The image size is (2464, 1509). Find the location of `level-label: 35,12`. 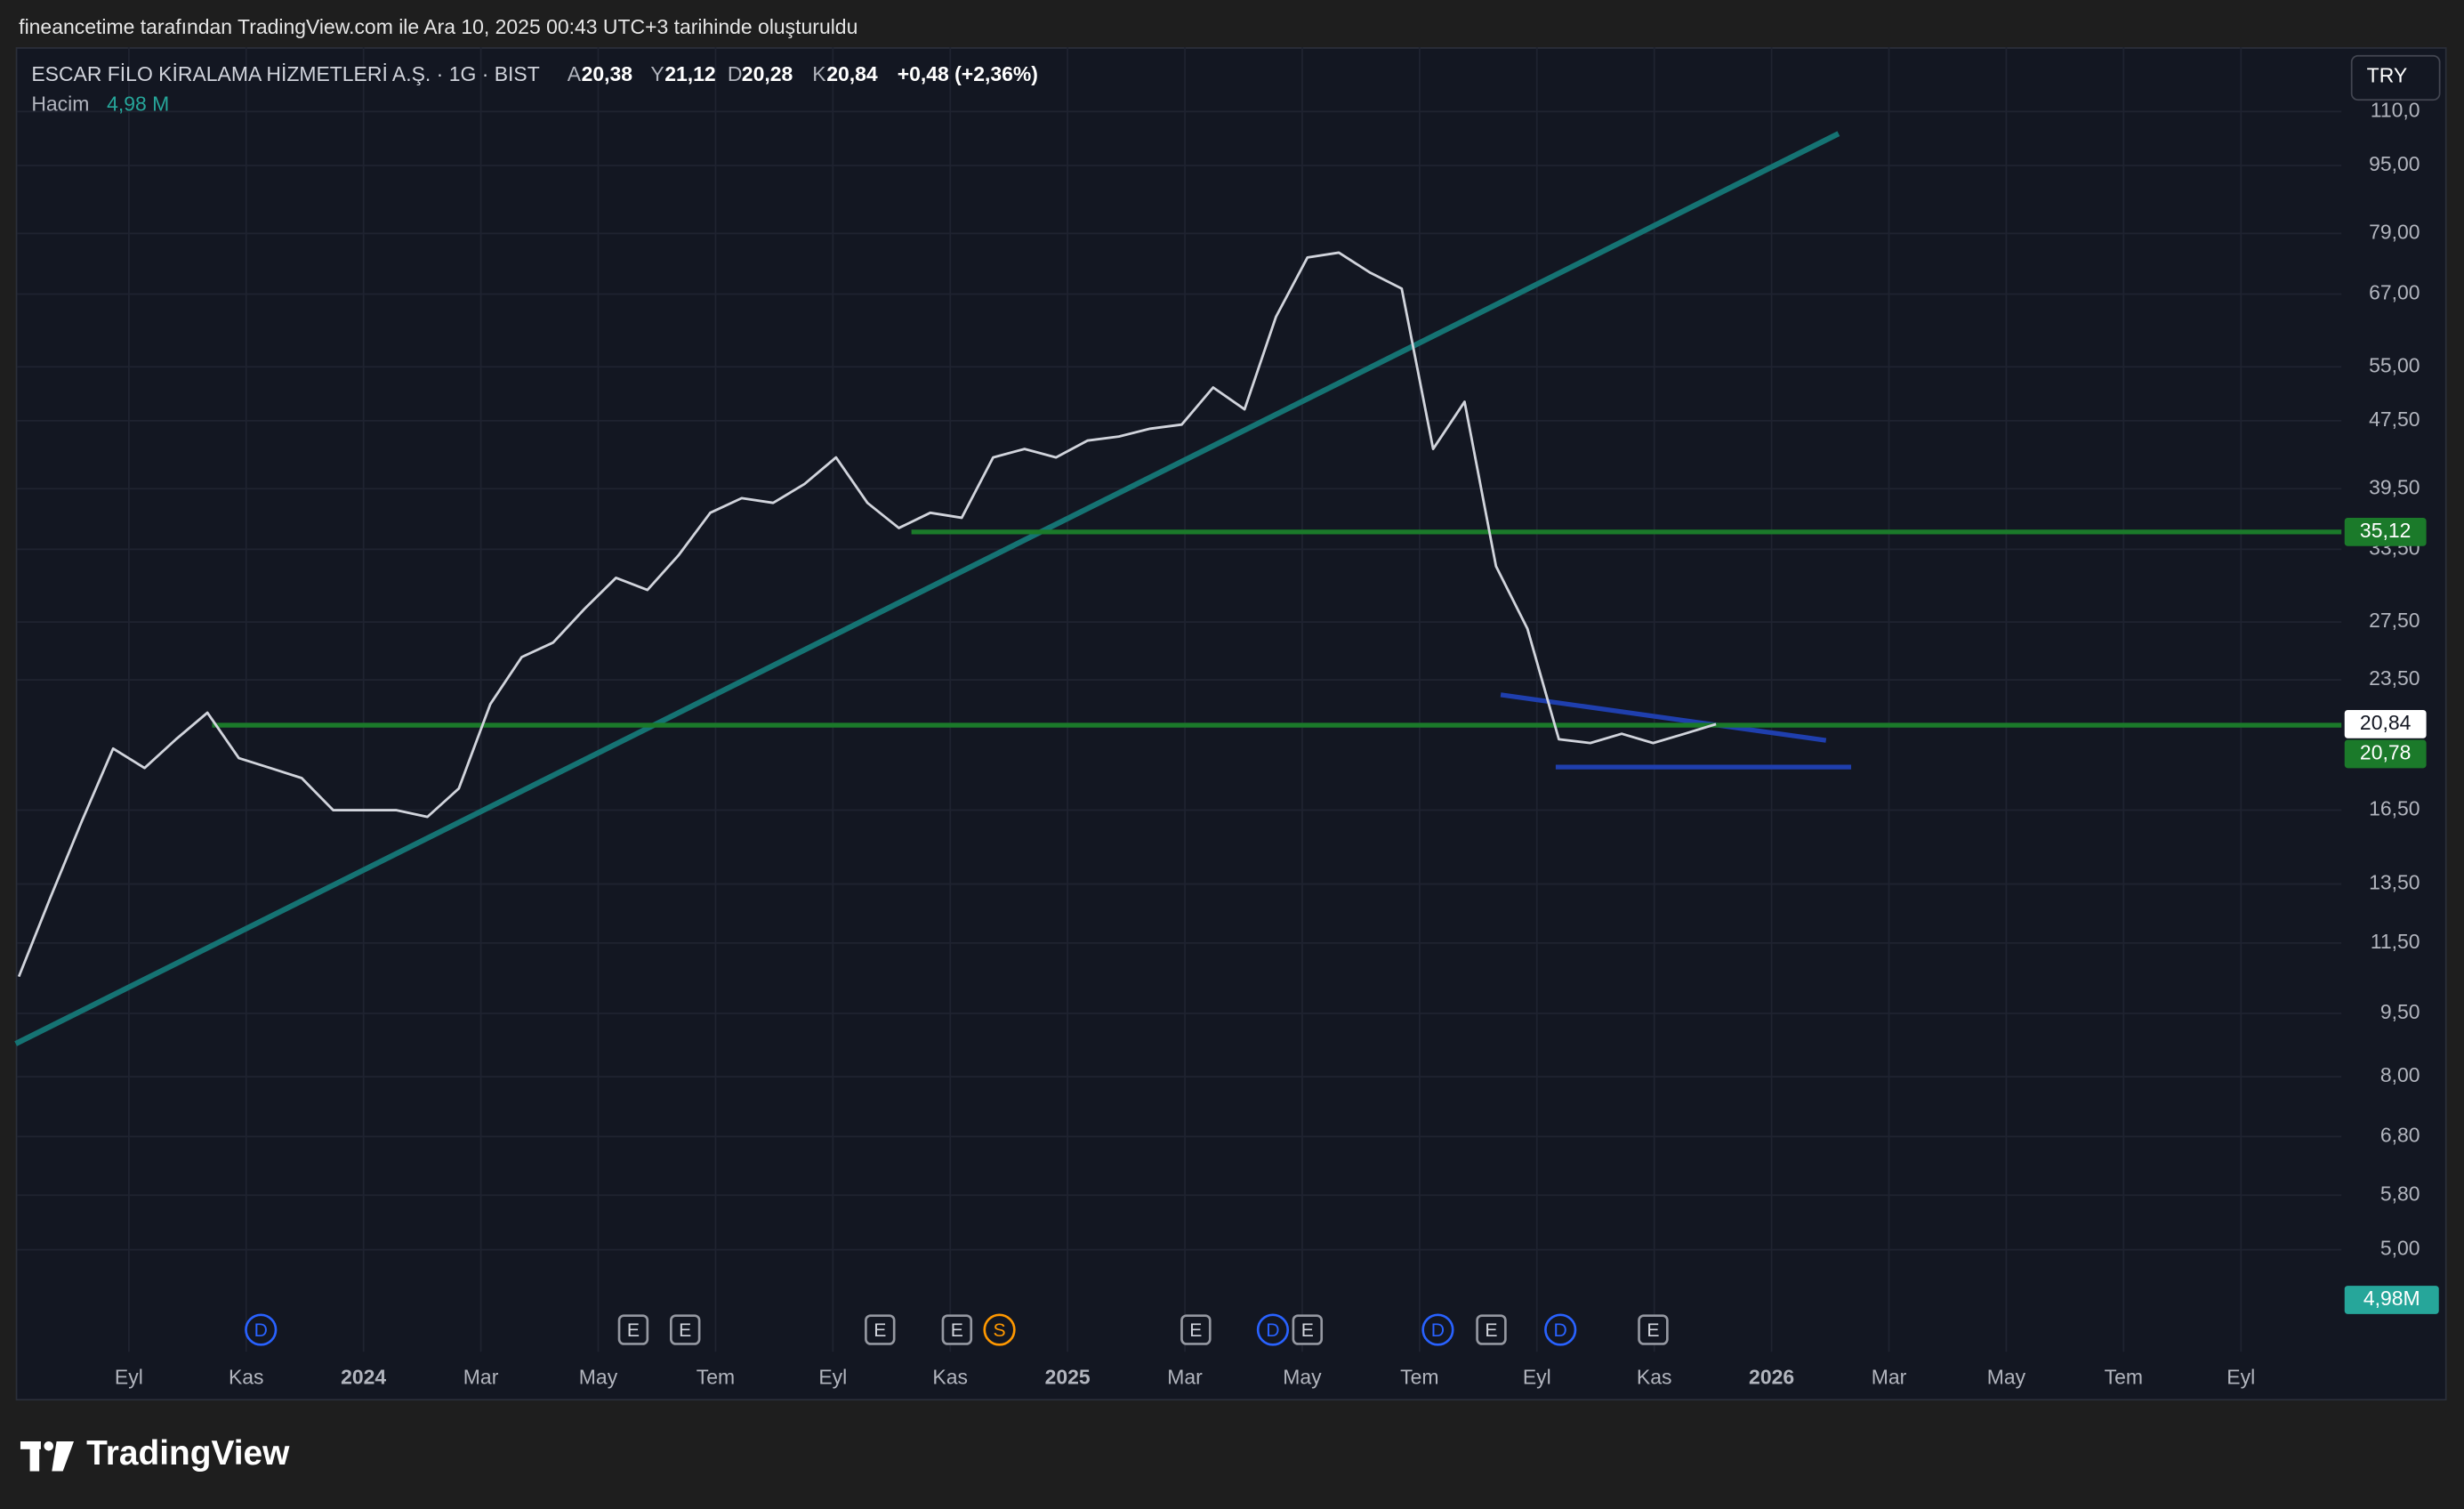

level-label: 35,12 is located at coordinates (2385, 530).